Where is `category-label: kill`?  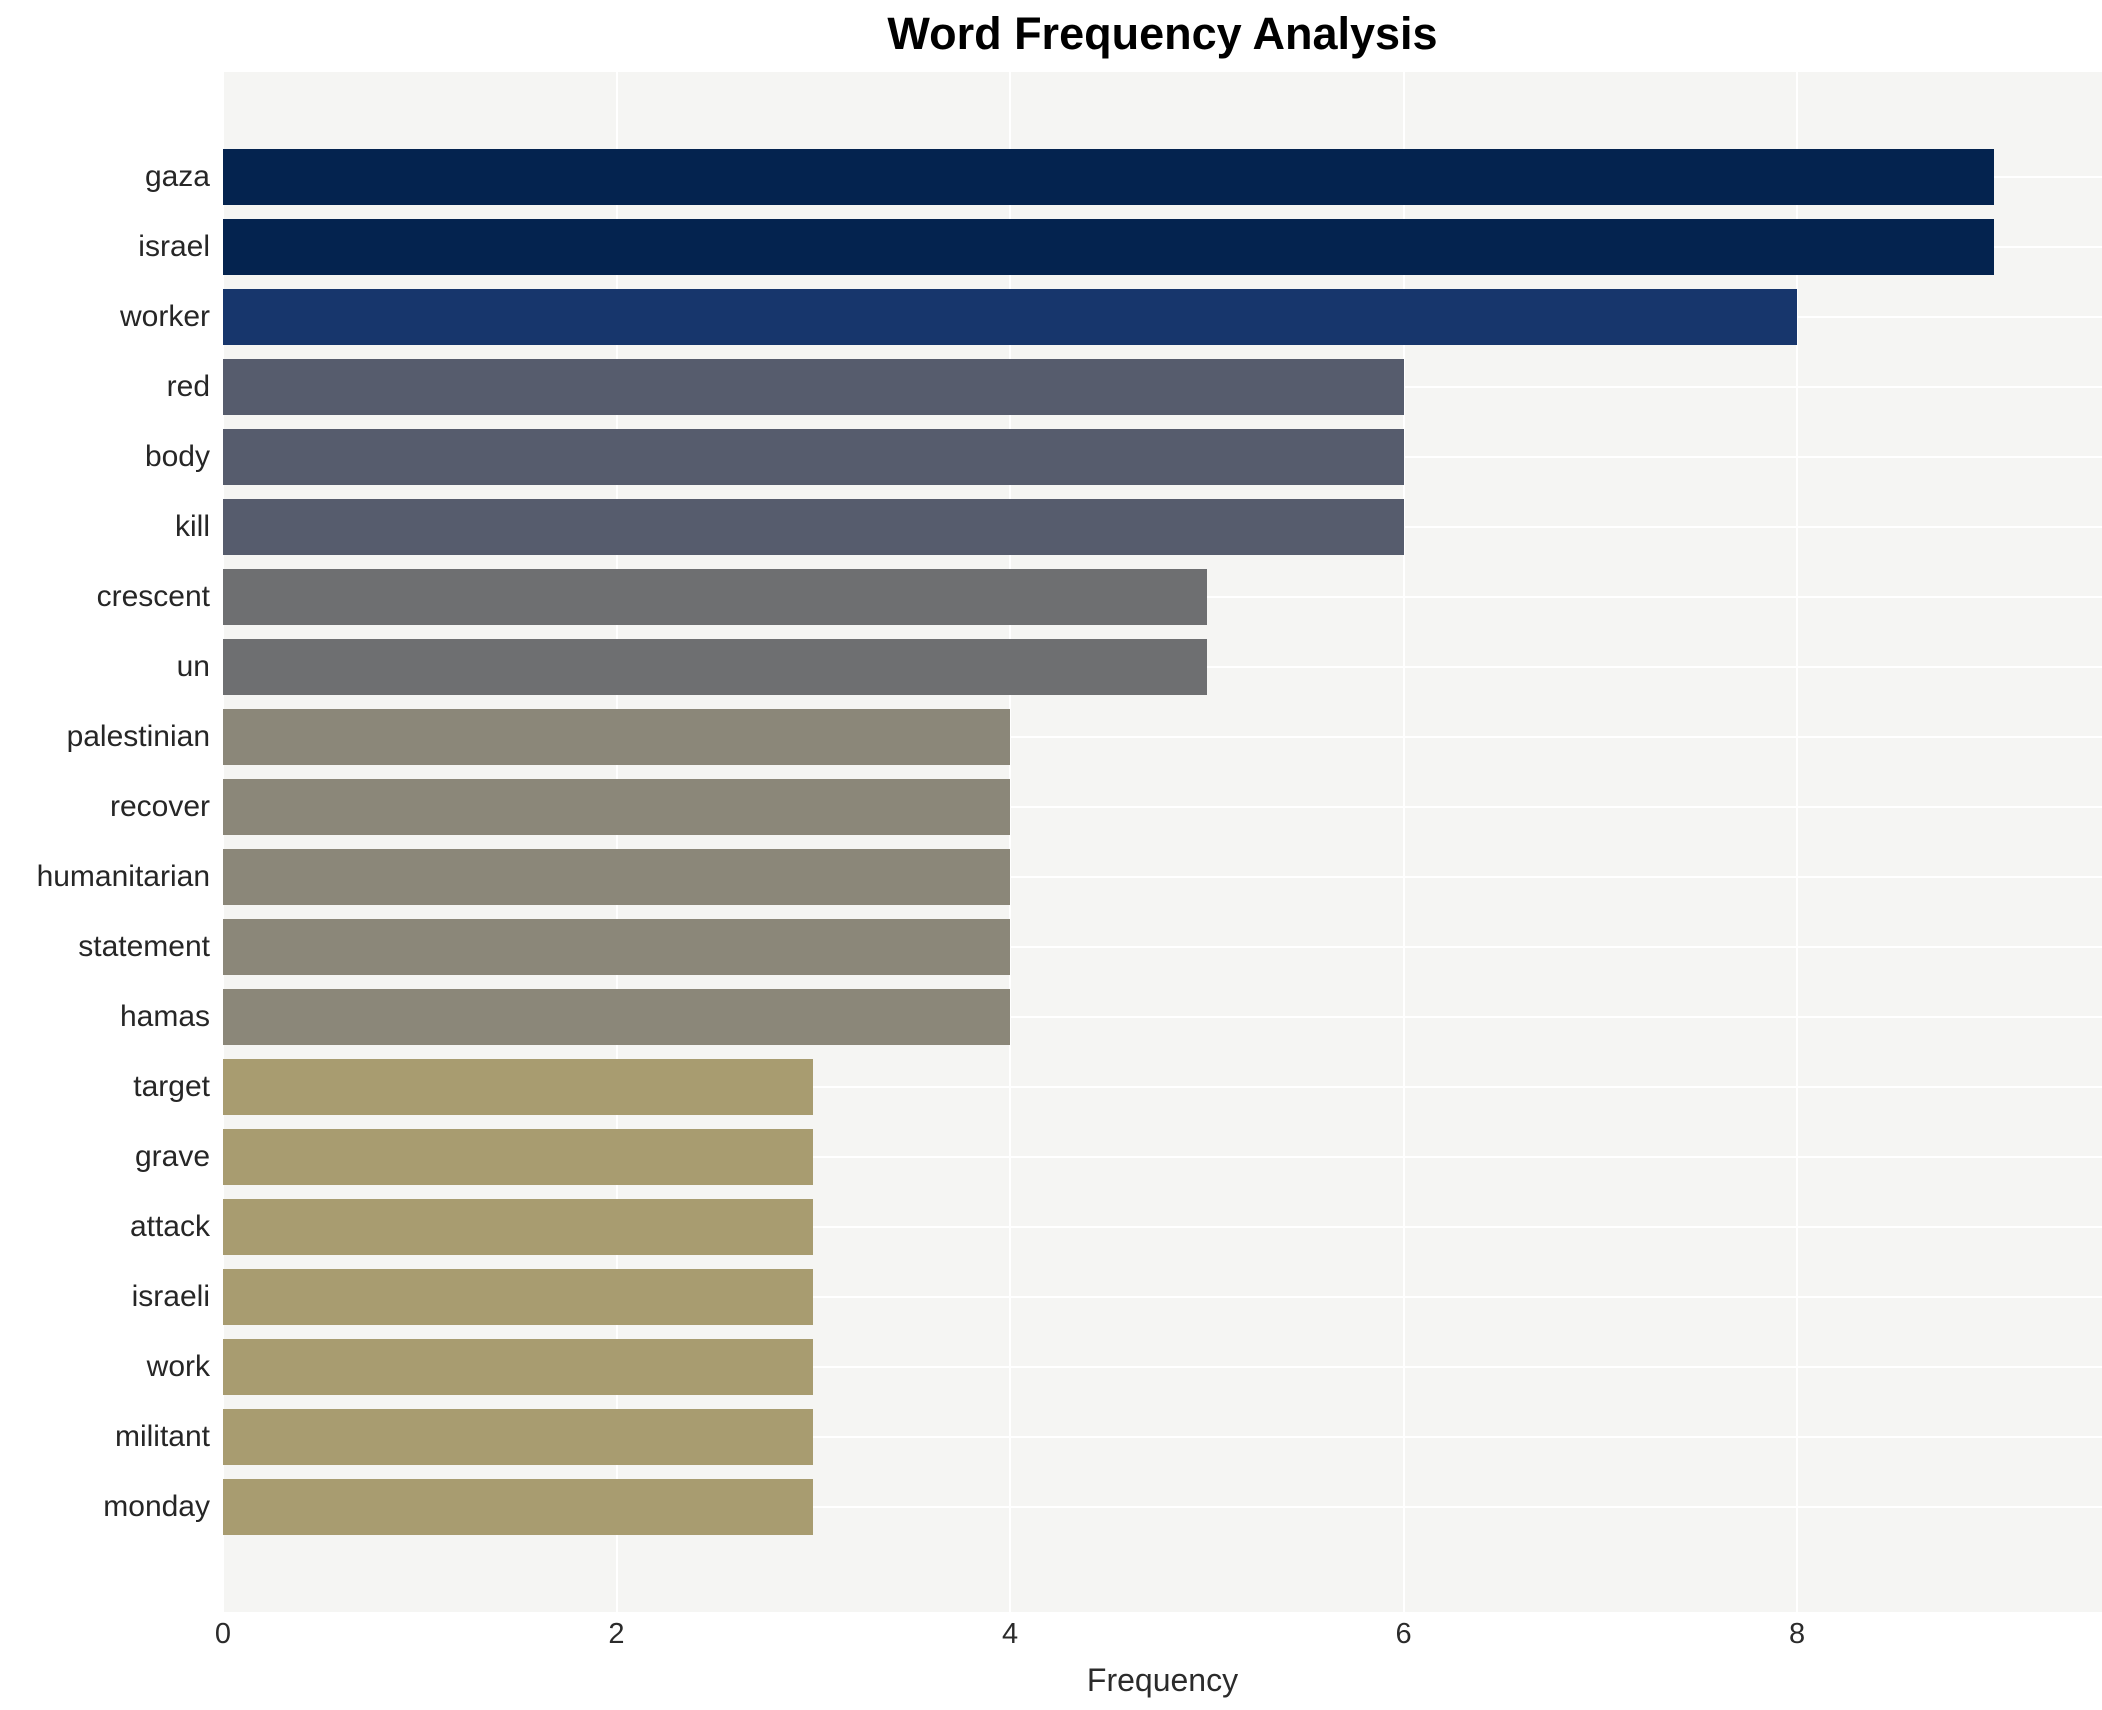
category-label: kill is located at coordinates (192, 526).